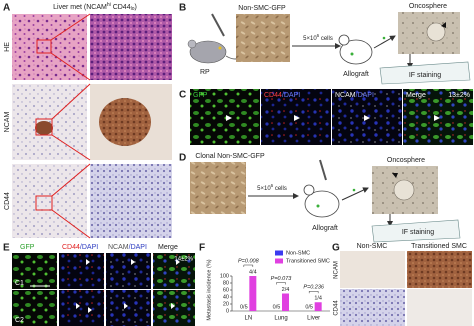  What do you see at coordinates (354, 190) in the screenshot?
I see `marker-dot` at bounding box center [354, 190].